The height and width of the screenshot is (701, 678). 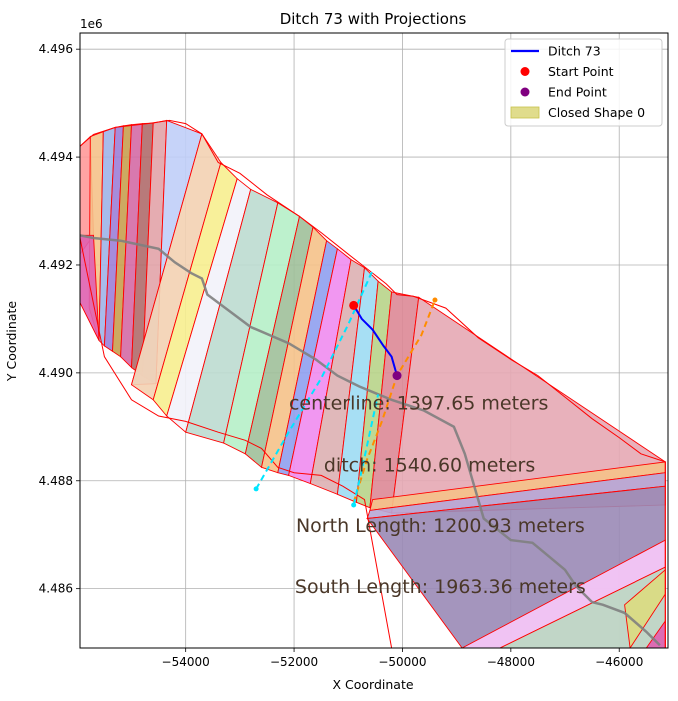 What do you see at coordinates (56, 49) in the screenshot?
I see `y-tick-label: 4.496` at bounding box center [56, 49].